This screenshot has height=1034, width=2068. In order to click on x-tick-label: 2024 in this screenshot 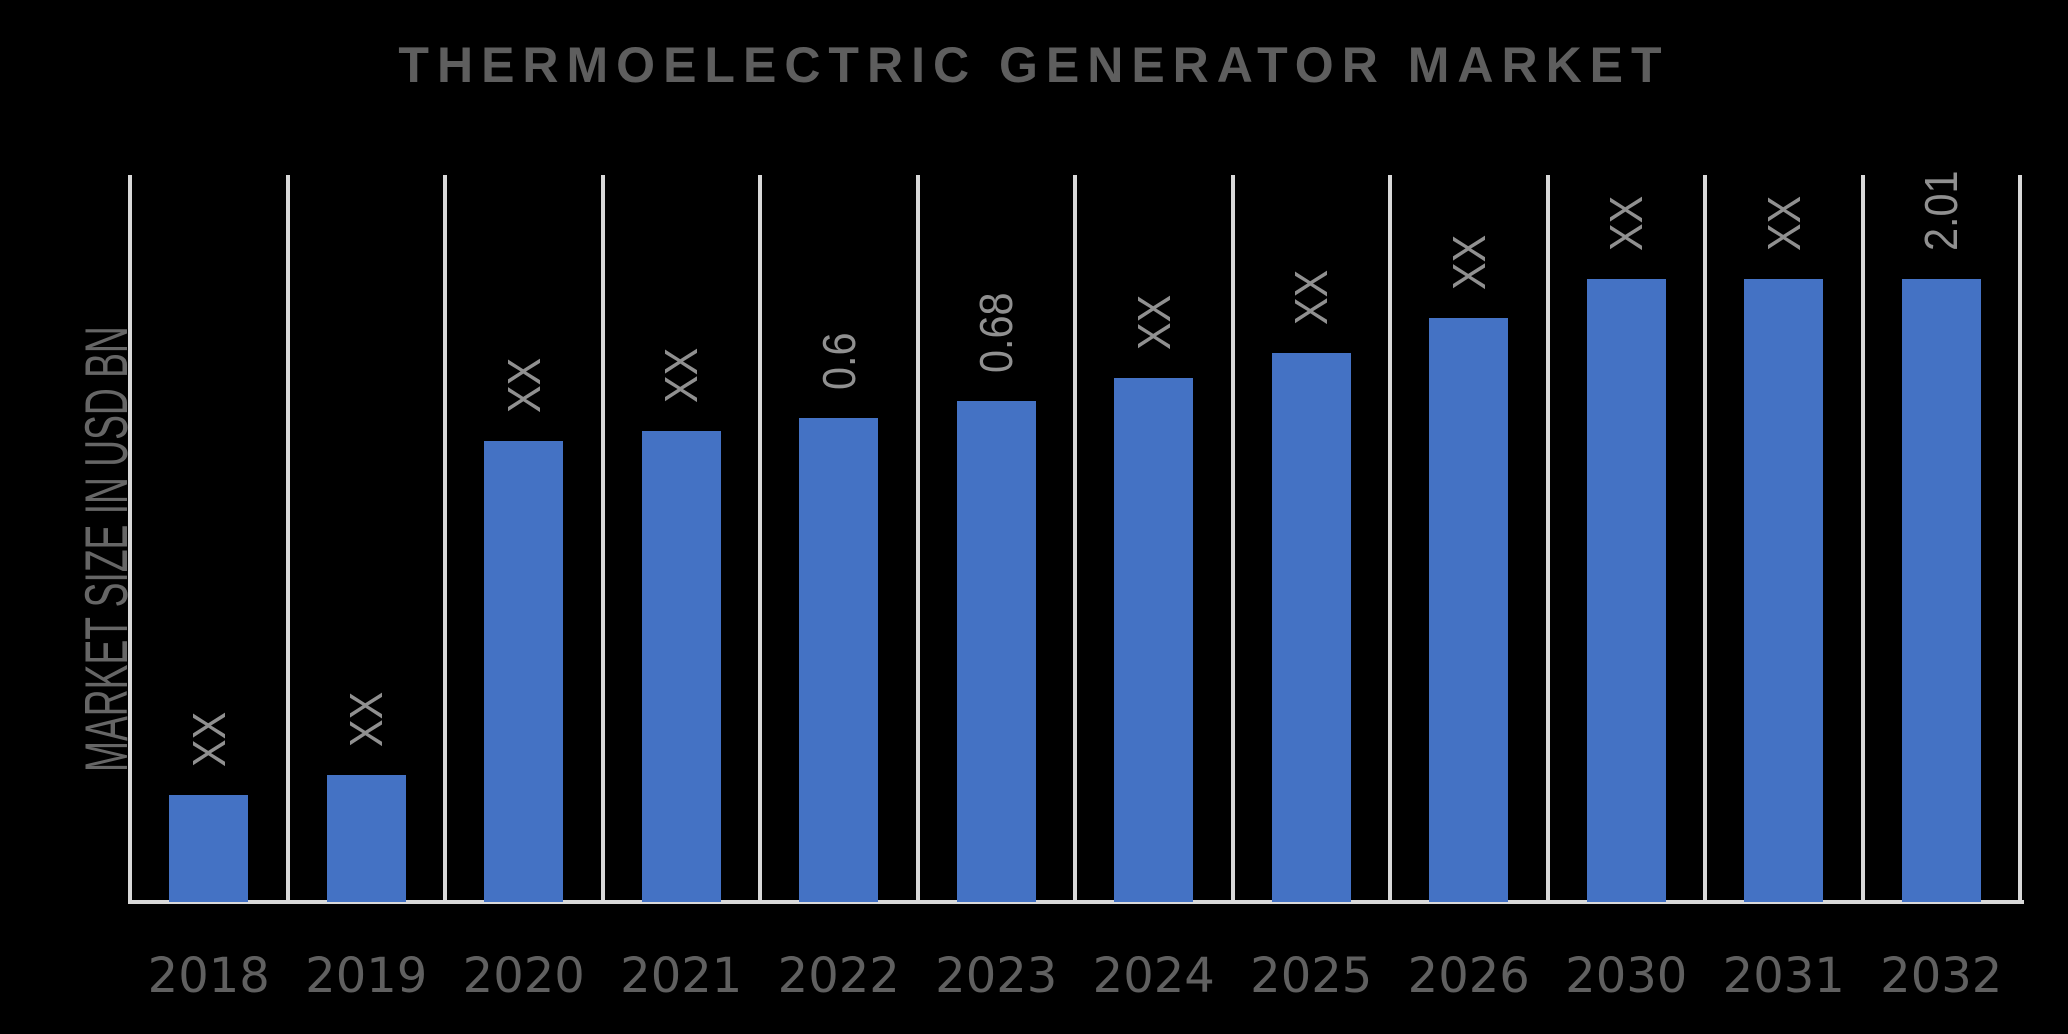, I will do `click(1153, 976)`.